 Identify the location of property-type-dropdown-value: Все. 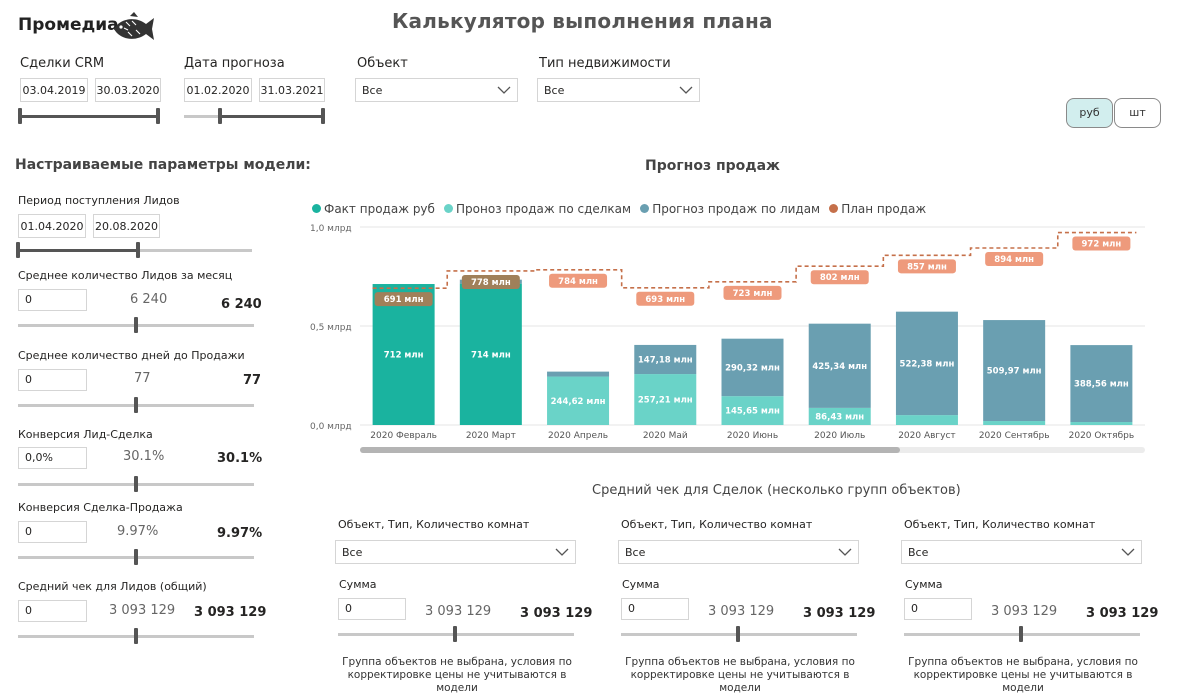
(554, 90).